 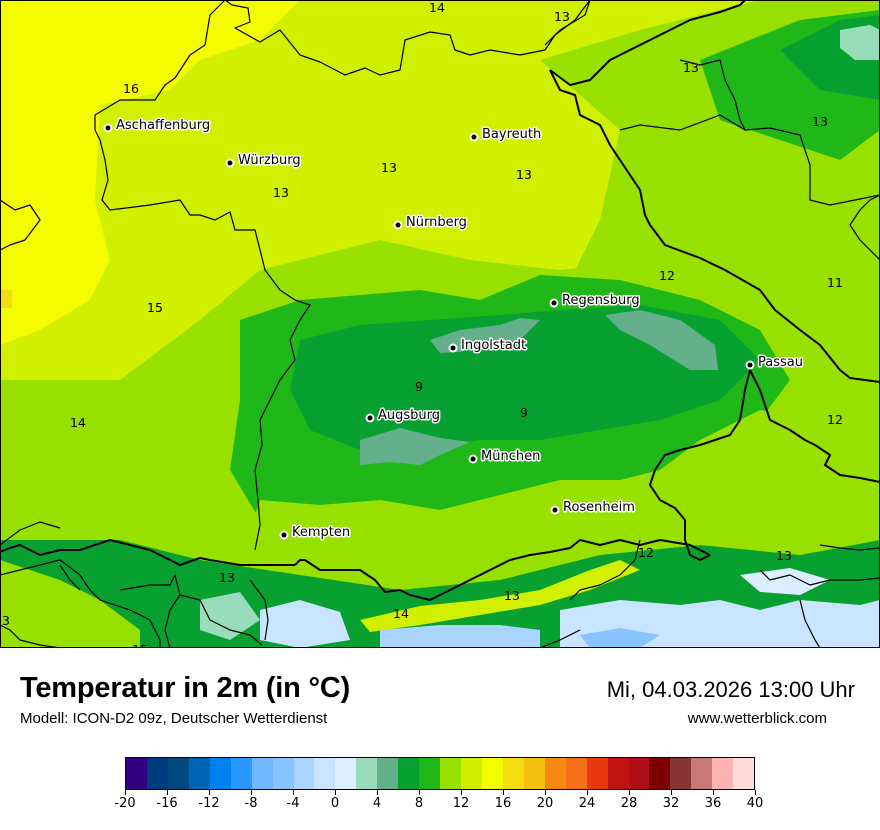 I want to click on city-label: Würzburg, so click(x=269, y=160).